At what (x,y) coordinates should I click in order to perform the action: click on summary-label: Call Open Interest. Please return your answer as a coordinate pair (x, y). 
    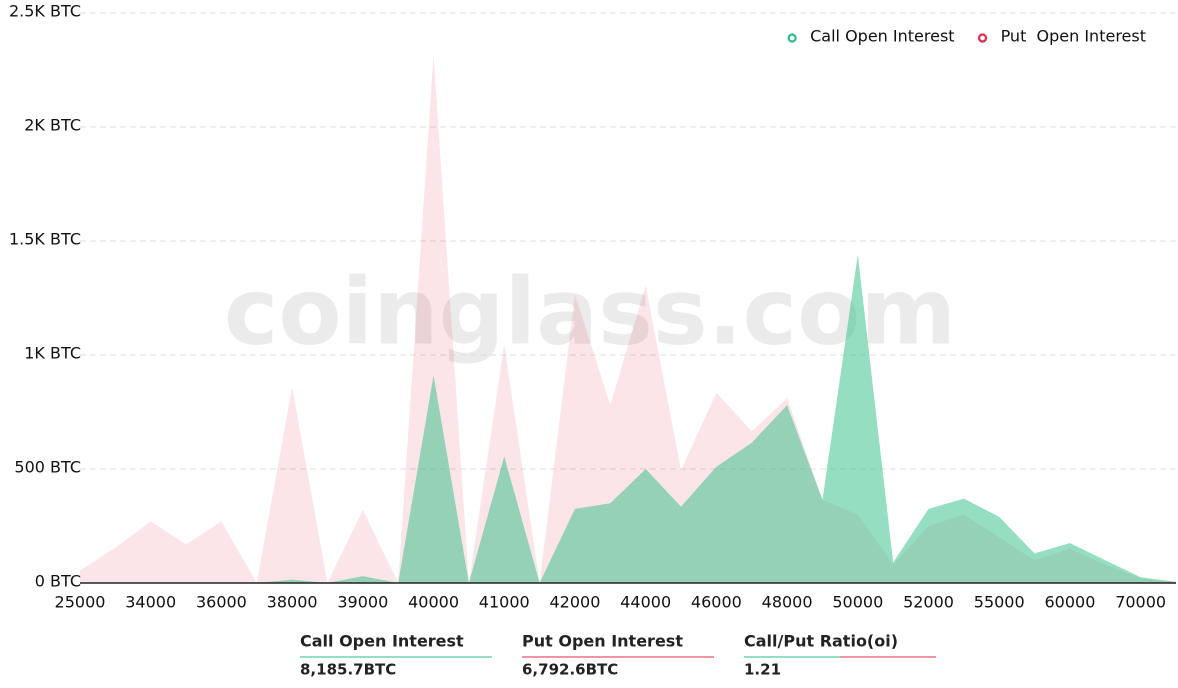
    Looking at the image, I should click on (382, 641).